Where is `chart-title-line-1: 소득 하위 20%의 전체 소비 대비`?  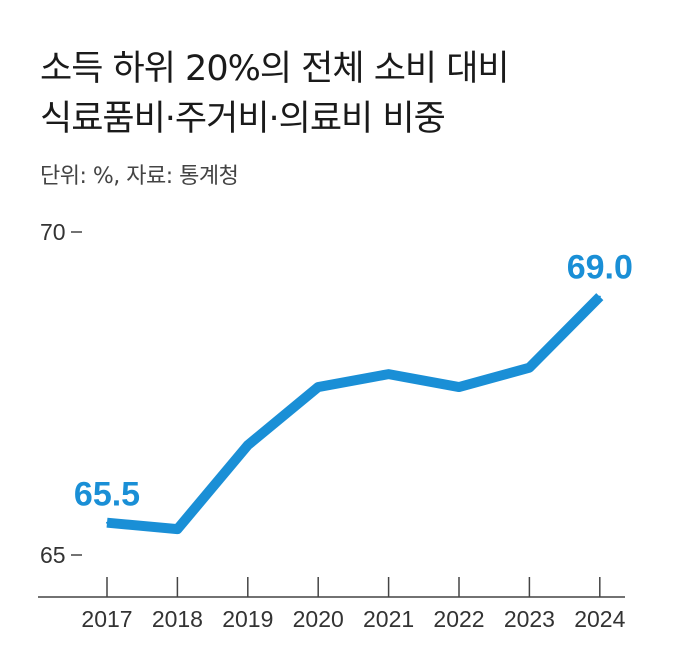
chart-title-line-1: 소득 하위 20%의 전체 소비 대비 is located at coordinates (275, 69).